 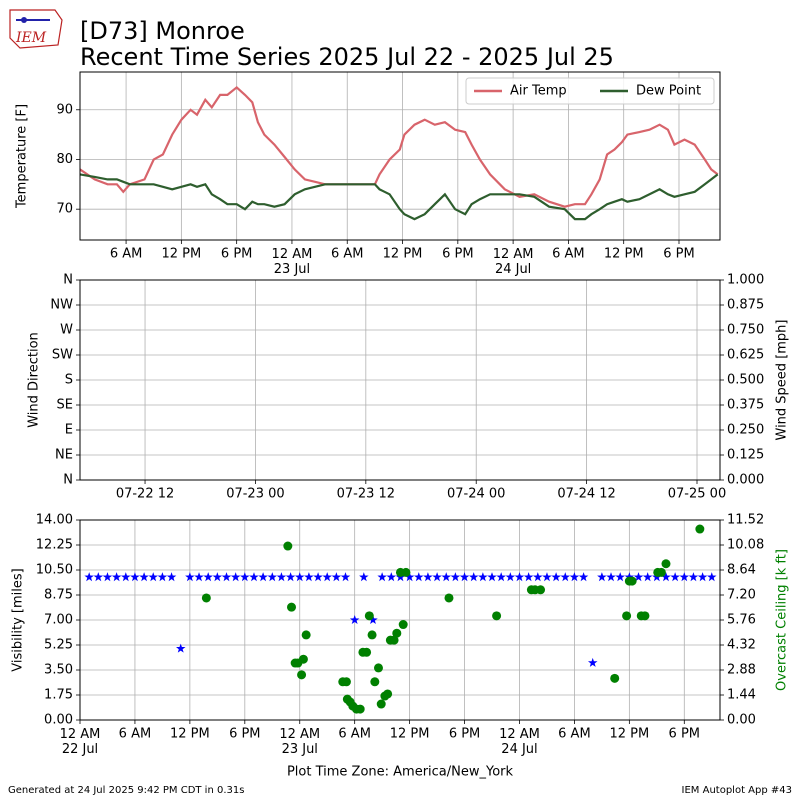 I want to click on y2-tick-label: 0.875, so click(x=745, y=305).